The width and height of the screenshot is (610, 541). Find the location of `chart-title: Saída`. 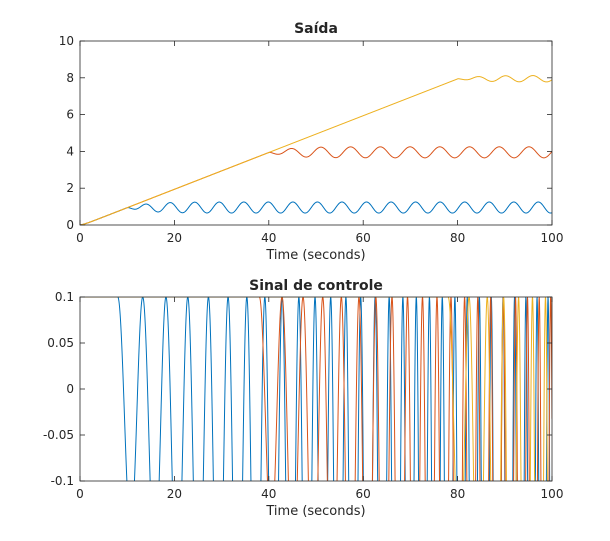

chart-title: Saída is located at coordinates (316, 29).